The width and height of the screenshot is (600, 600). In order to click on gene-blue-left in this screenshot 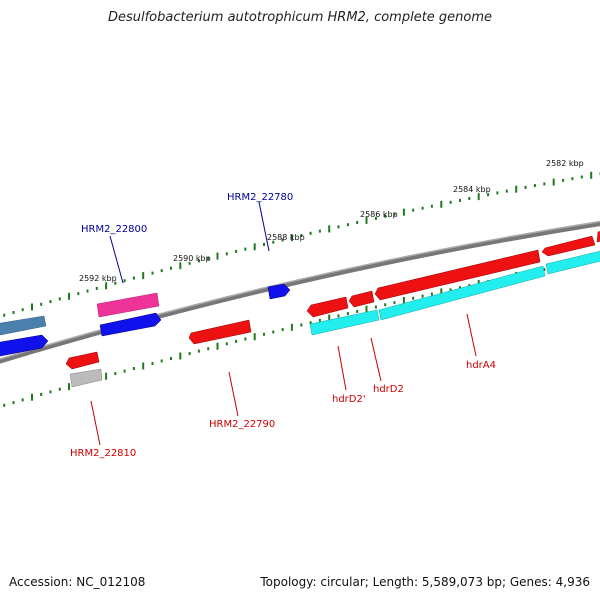, I will do `click(24, 345)`.